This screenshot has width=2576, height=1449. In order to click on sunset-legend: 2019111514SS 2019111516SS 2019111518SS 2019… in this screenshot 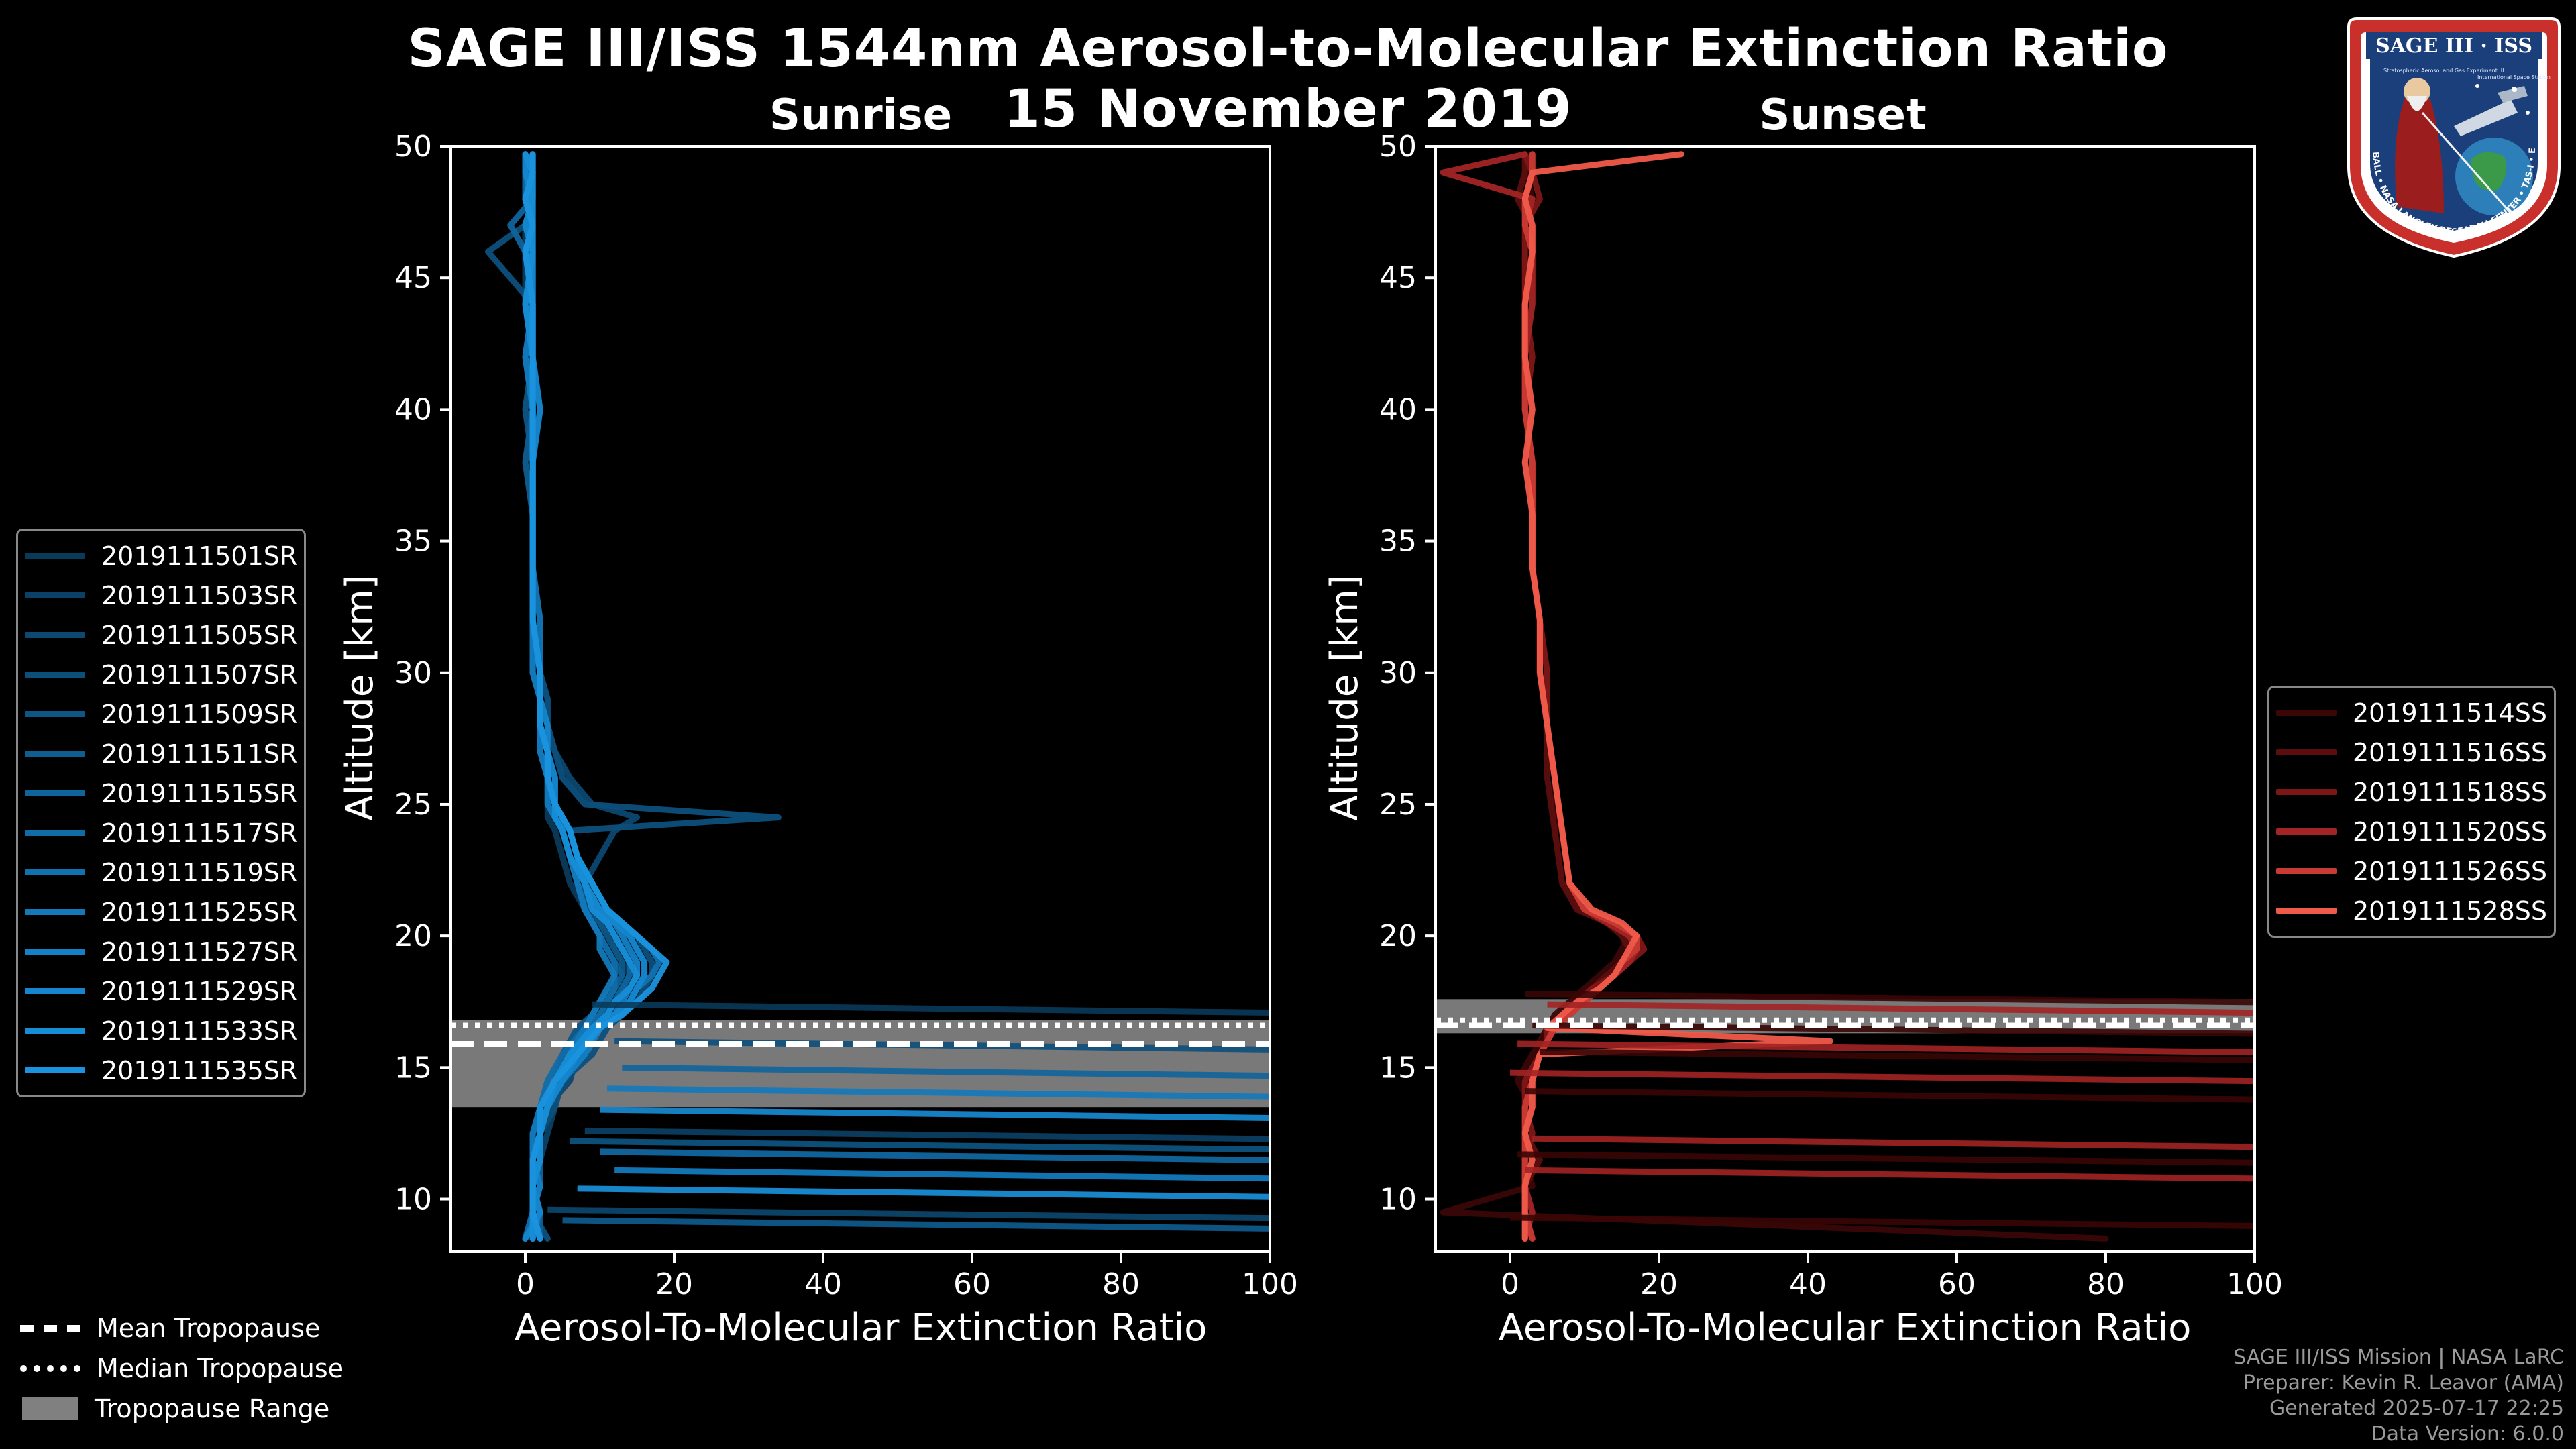, I will do `click(2412, 812)`.